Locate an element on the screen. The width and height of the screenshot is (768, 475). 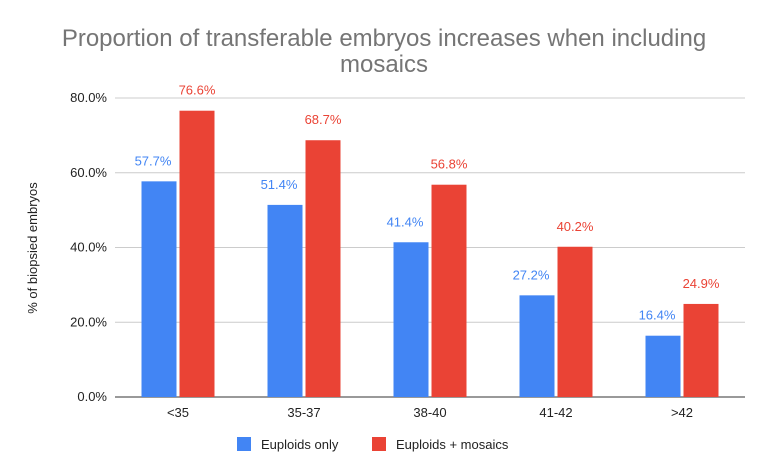
legend-label-euploids-mosaics: Euploids + mosaics is located at coordinates (452, 444).